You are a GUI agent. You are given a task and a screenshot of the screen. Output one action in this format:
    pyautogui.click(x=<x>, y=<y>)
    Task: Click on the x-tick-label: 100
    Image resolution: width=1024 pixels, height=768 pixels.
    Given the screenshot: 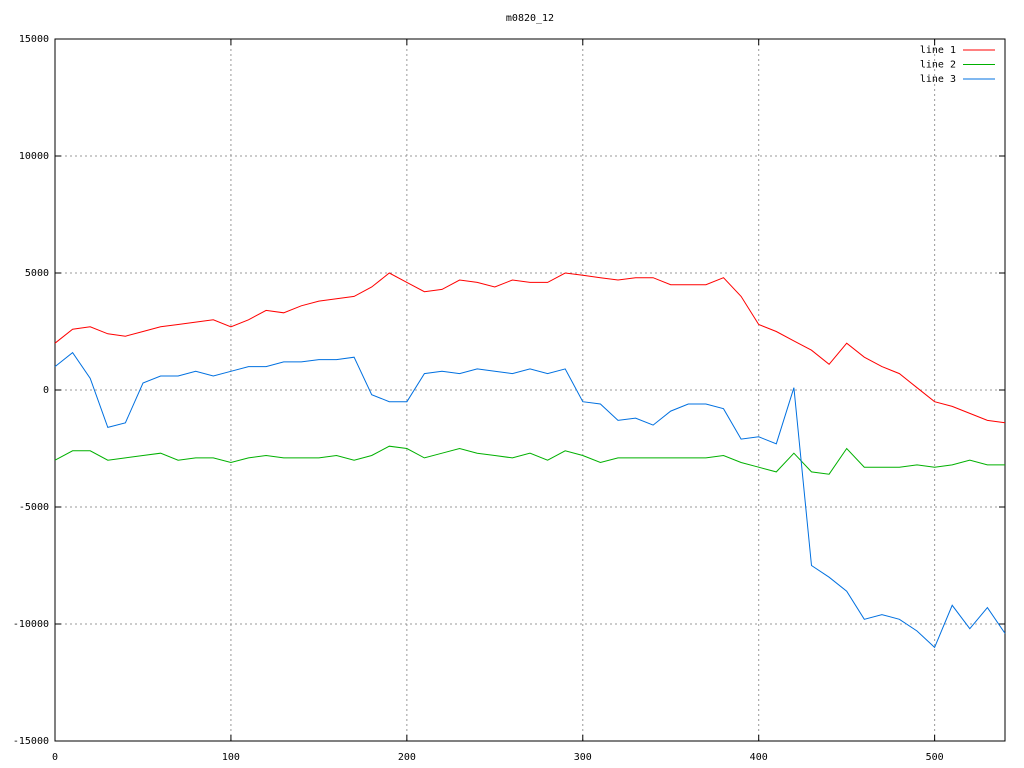 What is the action you would take?
    pyautogui.click(x=231, y=757)
    